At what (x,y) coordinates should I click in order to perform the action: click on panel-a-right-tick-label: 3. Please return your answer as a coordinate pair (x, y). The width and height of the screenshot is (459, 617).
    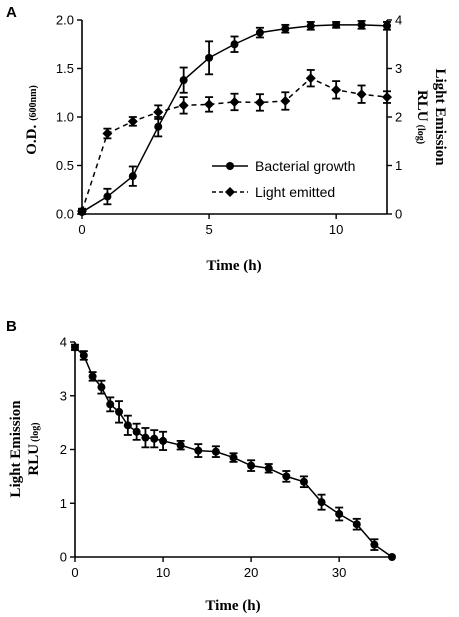
    Looking at the image, I should click on (398, 68).